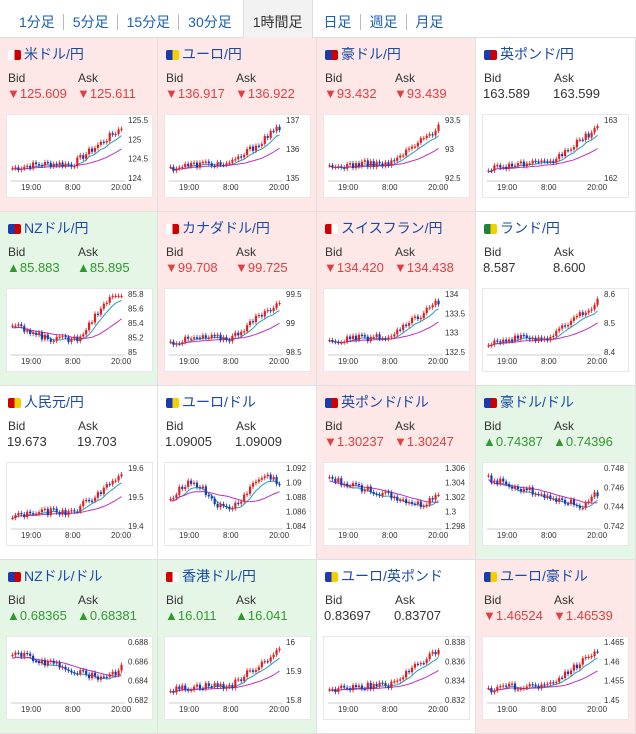 The width and height of the screenshot is (636, 734). I want to click on mini-chart: 16 15.9 15.8 19:00 8:00 20:00, so click(237, 678).